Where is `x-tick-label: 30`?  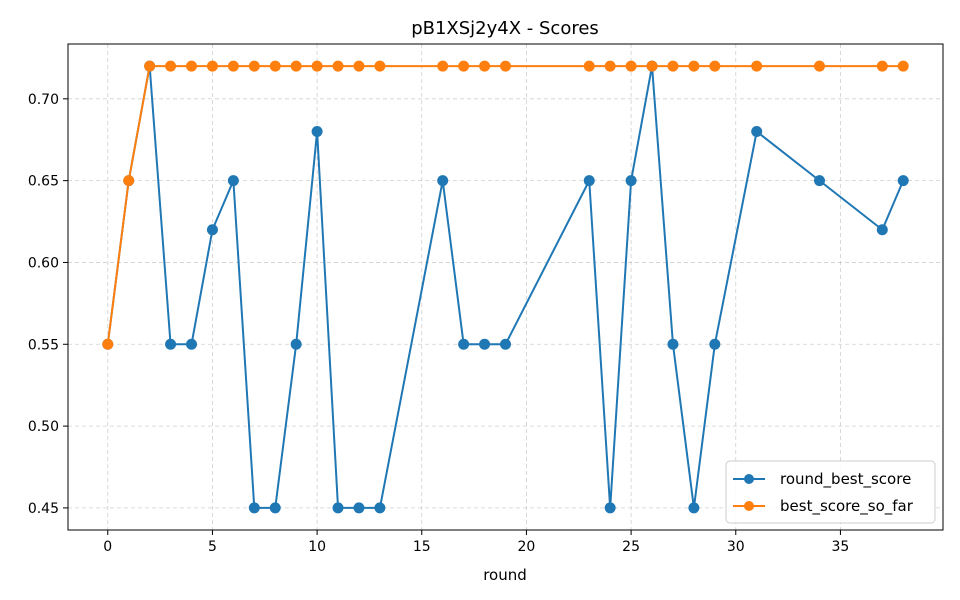
x-tick-label: 30 is located at coordinates (736, 547).